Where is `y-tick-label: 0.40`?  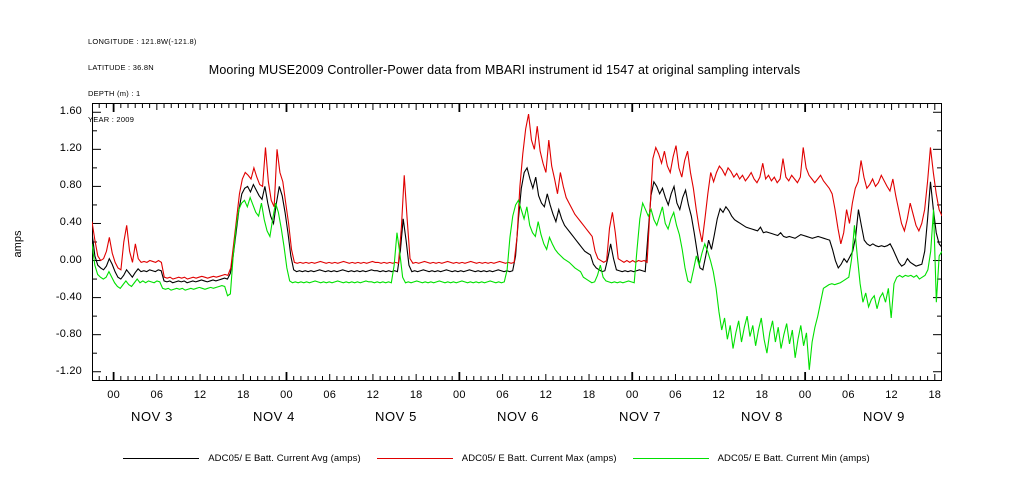 y-tick-label: 0.40 is located at coordinates (70, 222).